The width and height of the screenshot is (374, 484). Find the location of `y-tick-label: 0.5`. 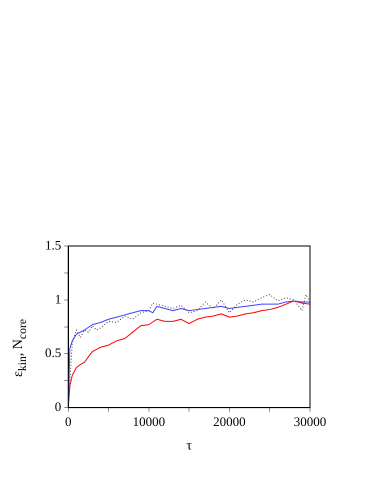

y-tick-label: 0.5 is located at coordinates (53, 352).